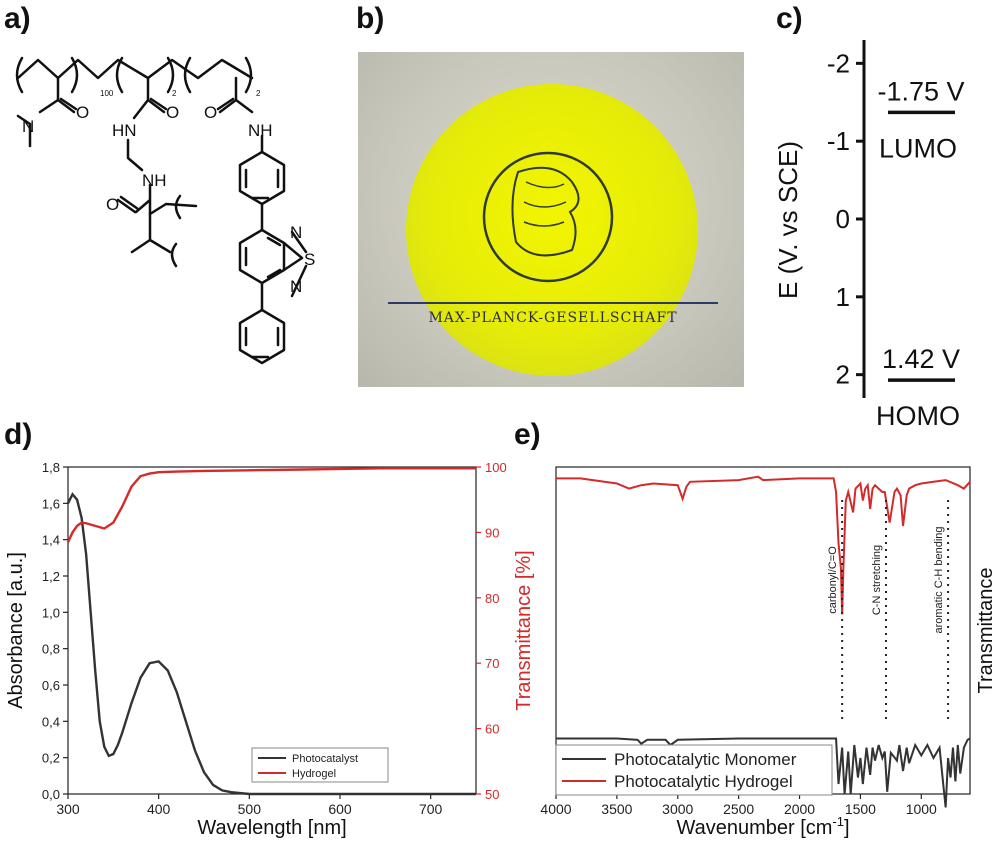 This screenshot has height=862, width=1000. Describe the element at coordinates (17, 18) in the screenshot. I see `panel-label-a: a)` at that location.